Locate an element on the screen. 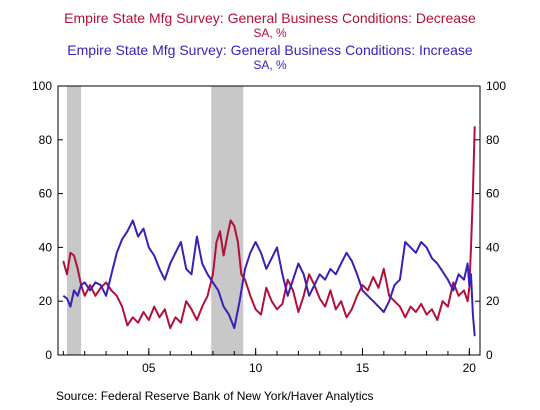 The image size is (540, 410). y-tick-label-right-0: 0 is located at coordinates (489, 355).